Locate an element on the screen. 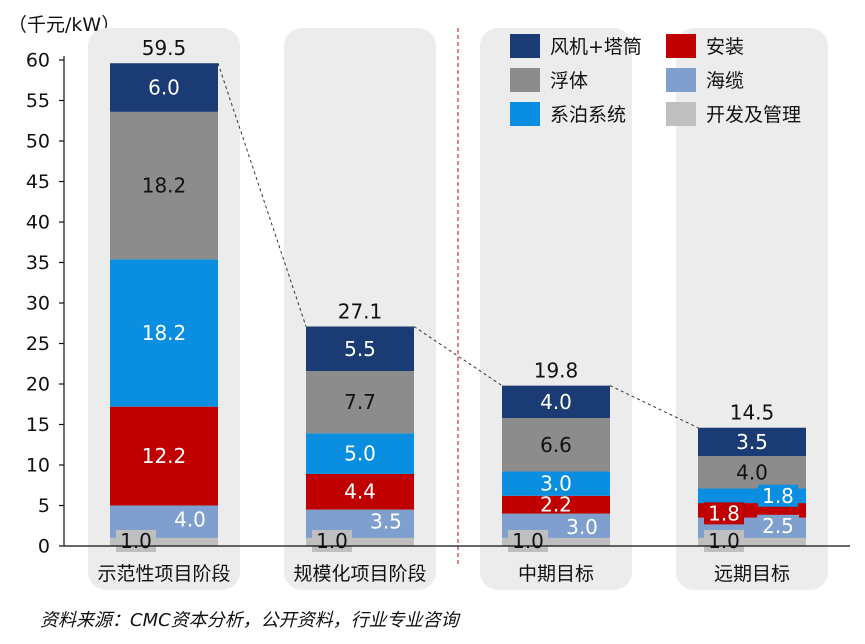 The image size is (865, 644). total-value-label: 14.5 is located at coordinates (752, 413).